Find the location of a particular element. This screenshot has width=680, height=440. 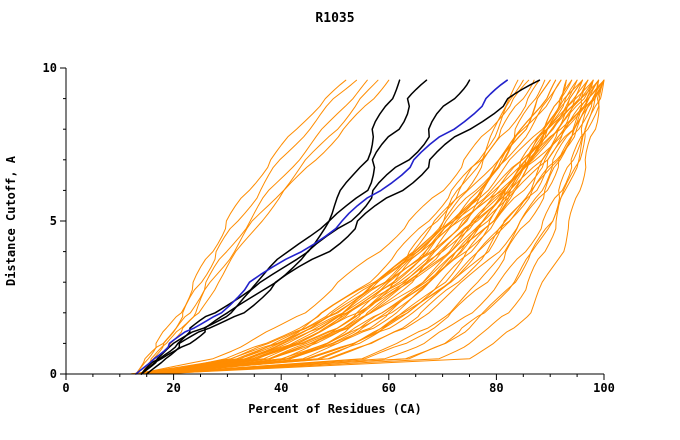

y-axis-label: Distance Cutoff, A is located at coordinates (11, 220).